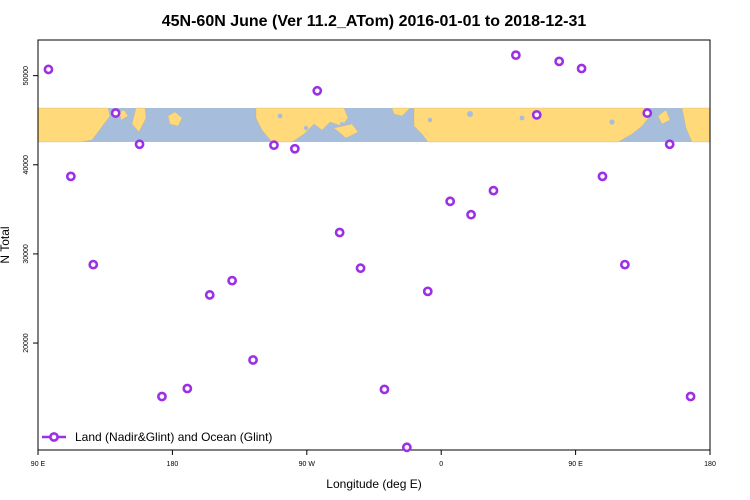 The height and width of the screenshot is (500, 750). I want to click on x-tick-label: 90 W, so click(307, 464).